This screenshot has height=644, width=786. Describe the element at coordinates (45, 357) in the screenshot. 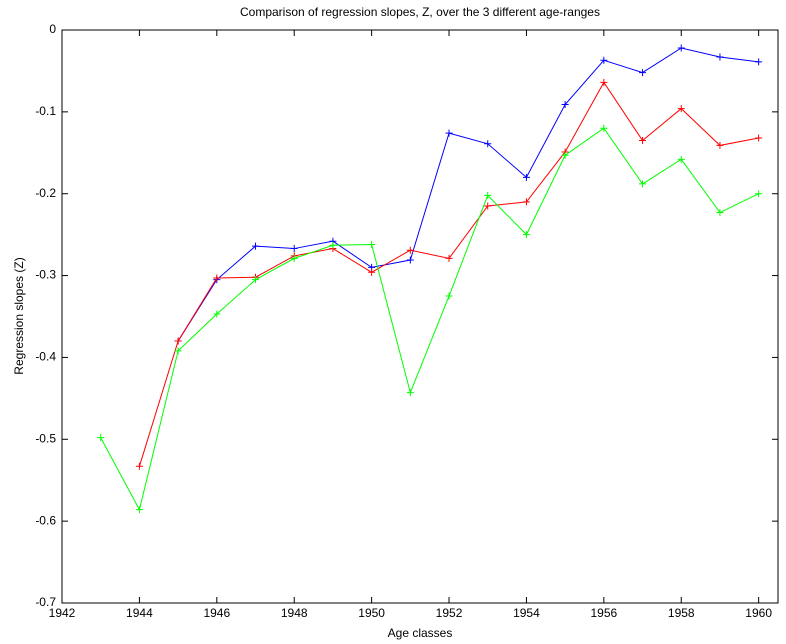

I see `y-tick-label: -0.4` at that location.